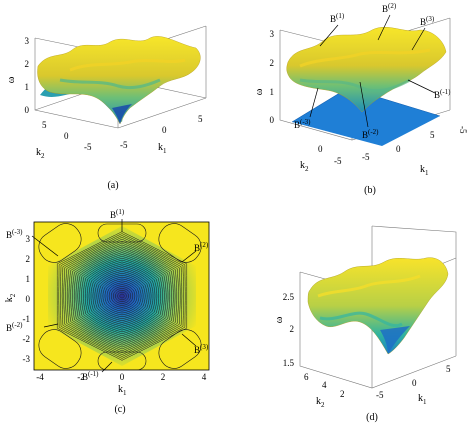  I want to click on panel-c-y-tick: 2, so click(28, 259).